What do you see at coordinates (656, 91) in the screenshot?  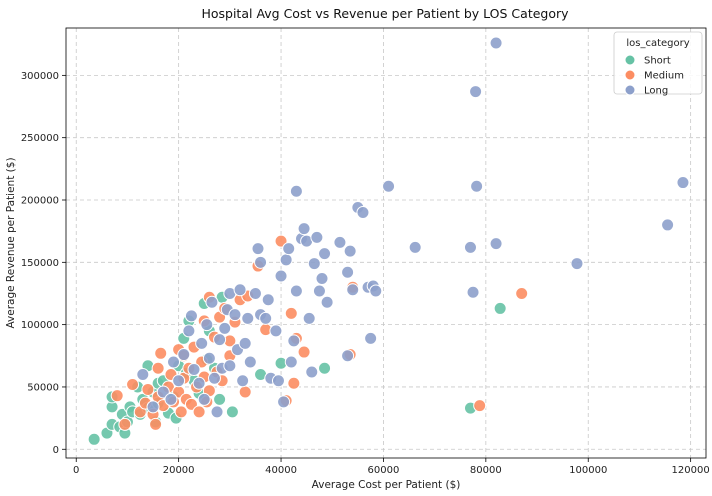 I see `legend-label-long: Long` at bounding box center [656, 91].